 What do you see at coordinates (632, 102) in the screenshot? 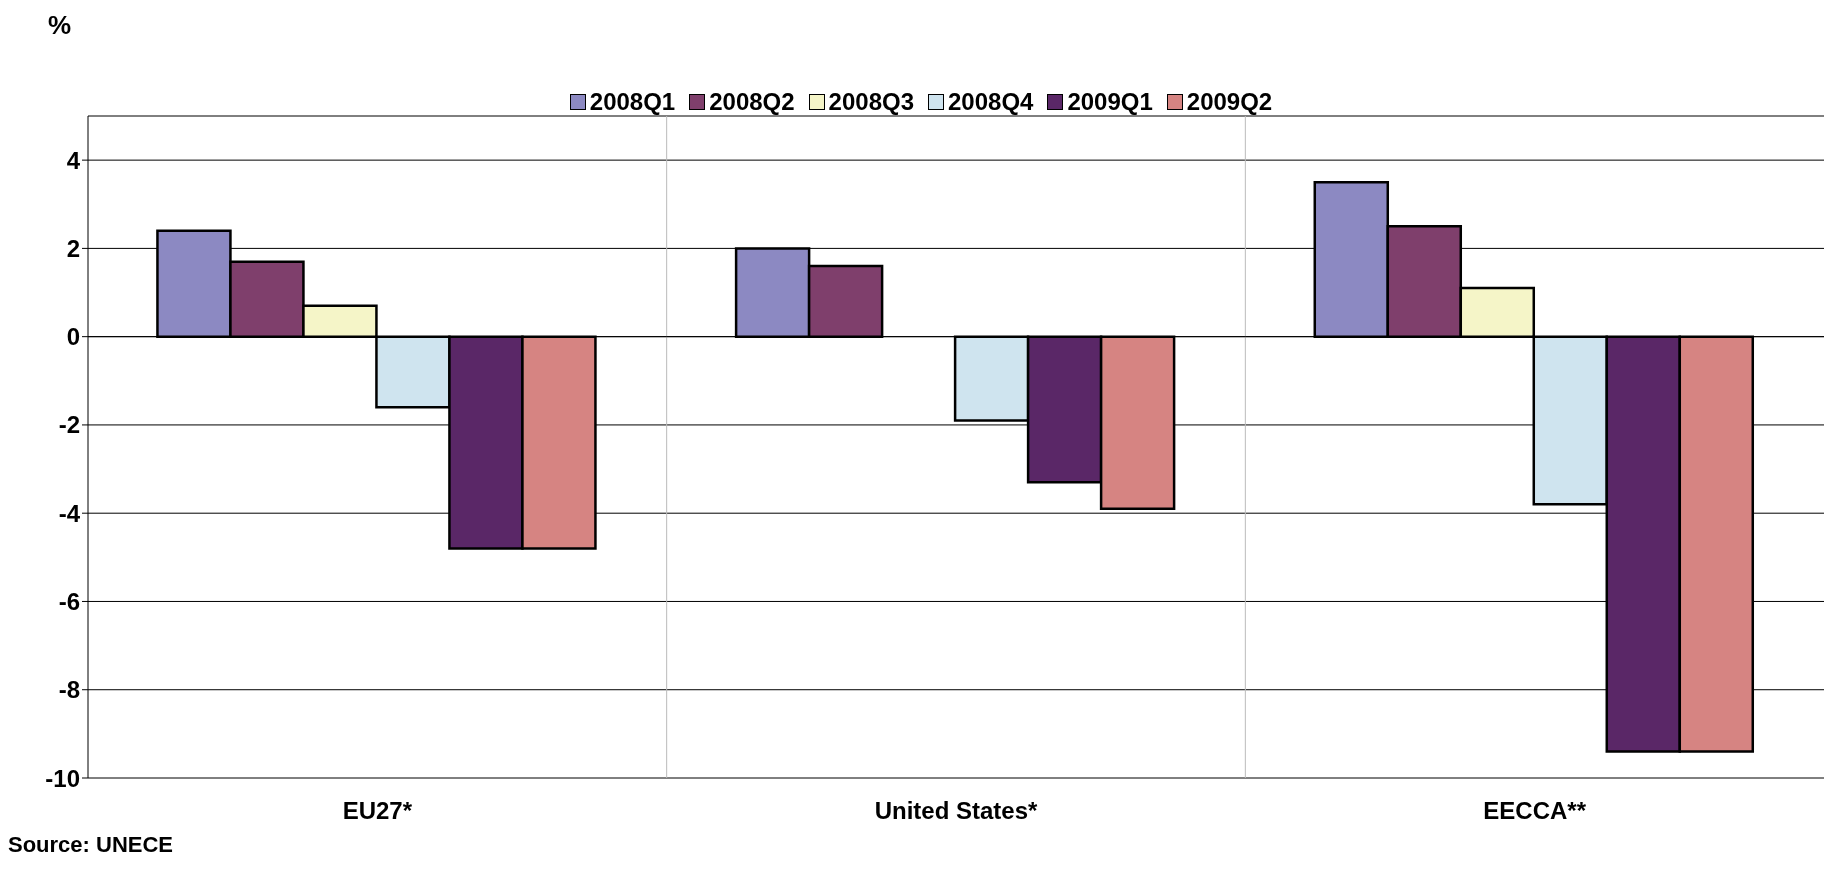
I see `legend-label: 2008Q1` at bounding box center [632, 102].